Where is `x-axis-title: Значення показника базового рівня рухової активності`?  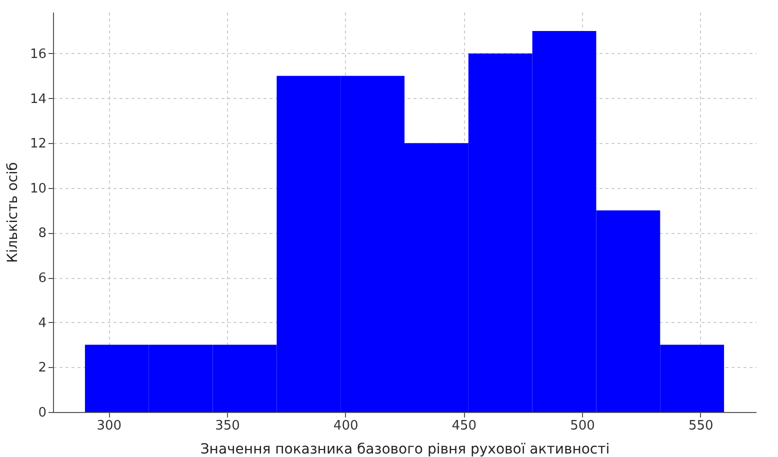 x-axis-title: Значення показника базового рівня рухової активності is located at coordinates (405, 449).